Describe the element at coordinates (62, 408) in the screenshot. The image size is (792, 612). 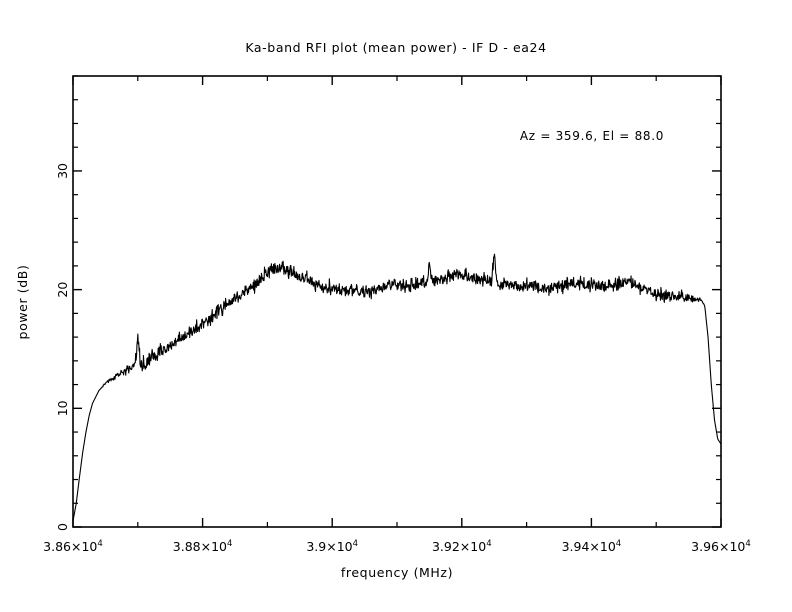
I see `y-tick-label: 10` at that location.